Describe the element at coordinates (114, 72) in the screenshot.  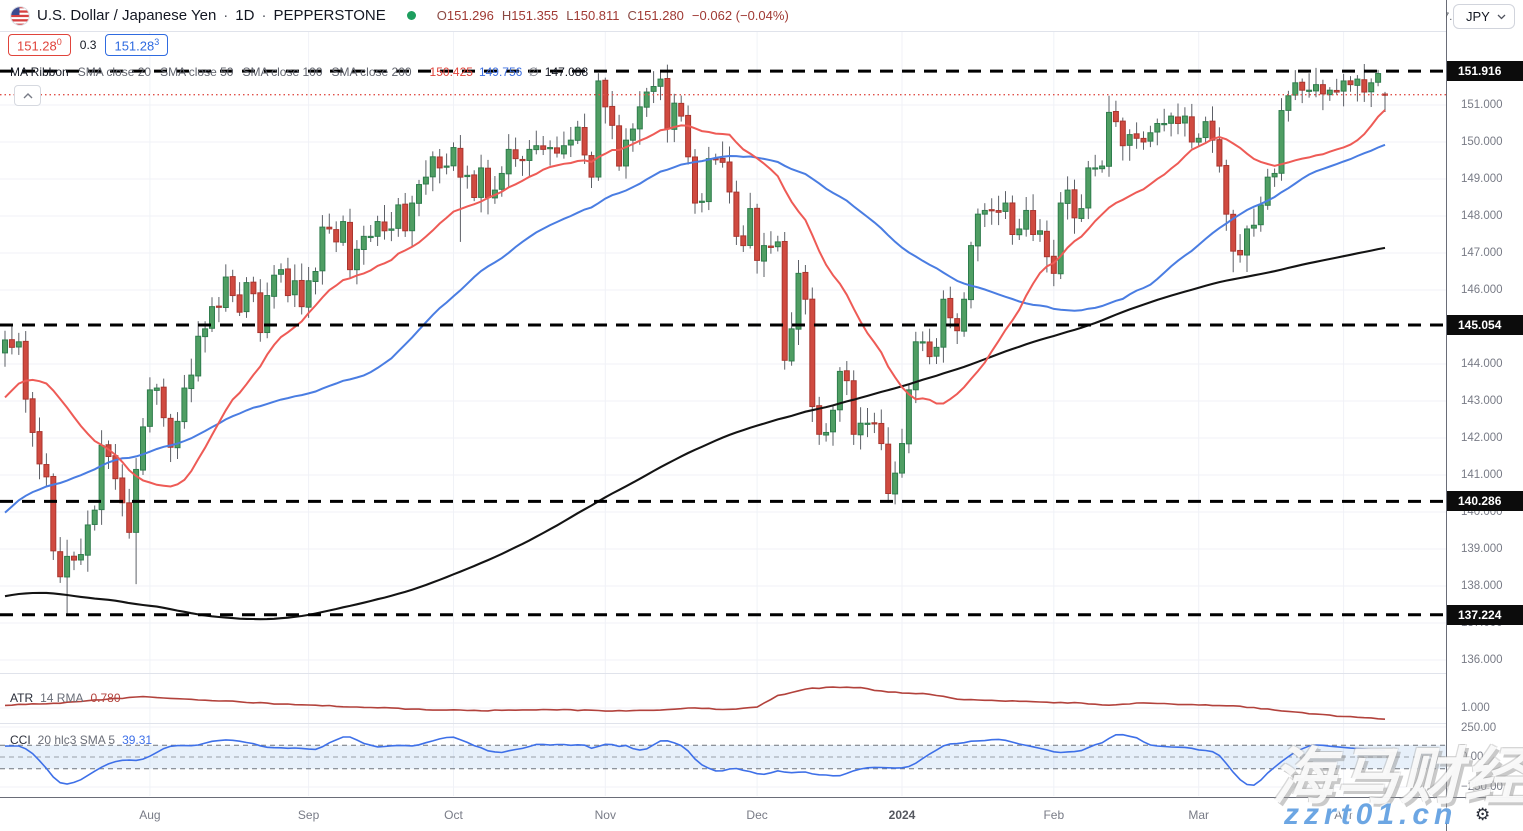
I see `ma-param-0: SMA close 20` at that location.